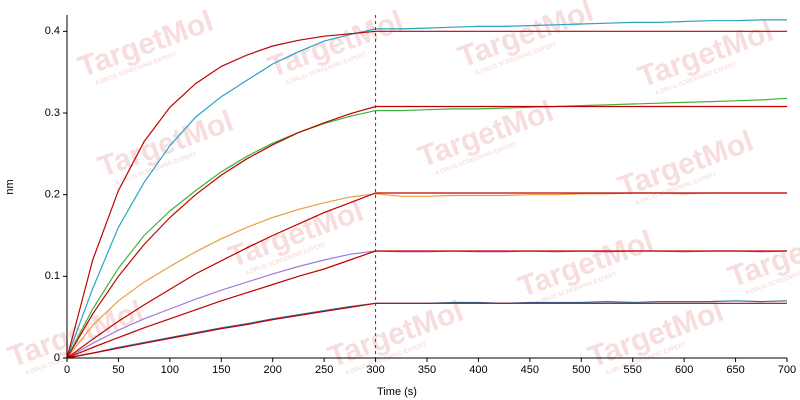 Image resolution: width=800 pixels, height=400 pixels. I want to click on x-tick-label: 350, so click(427, 370).